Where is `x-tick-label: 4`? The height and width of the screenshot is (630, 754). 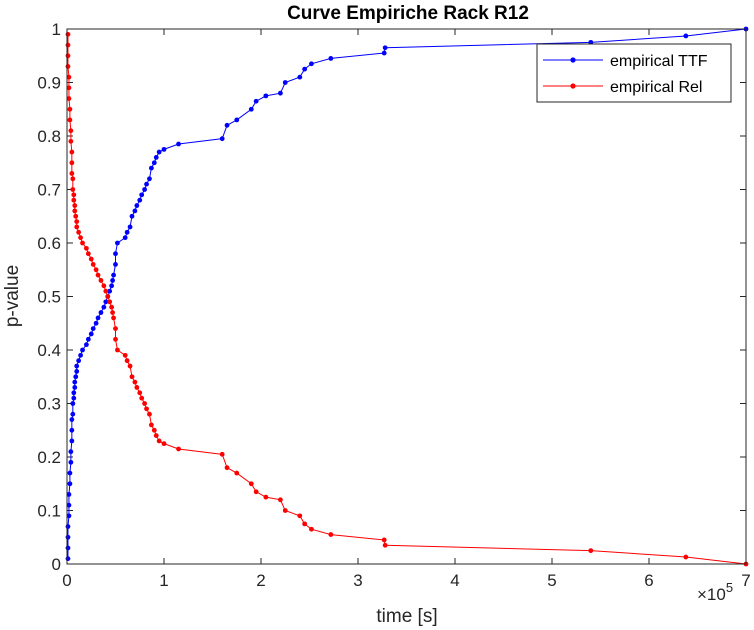
x-tick-label: 4 is located at coordinates (454, 580).